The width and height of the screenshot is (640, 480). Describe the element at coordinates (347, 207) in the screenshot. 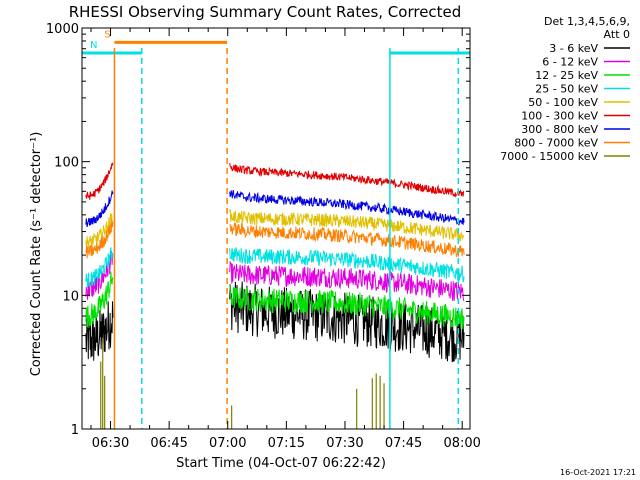

I see `series-300-800-kev-post` at that location.